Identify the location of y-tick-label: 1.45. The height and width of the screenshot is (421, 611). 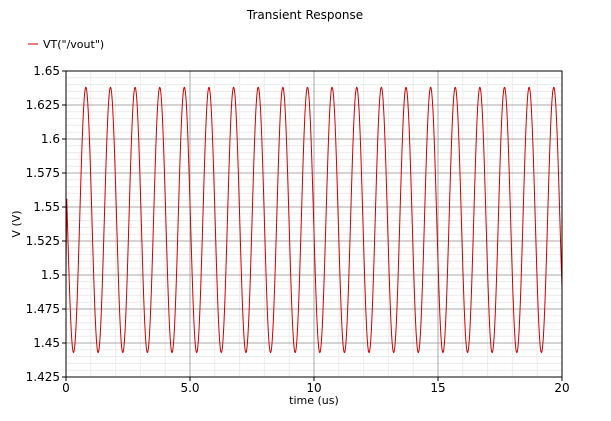
(46, 343).